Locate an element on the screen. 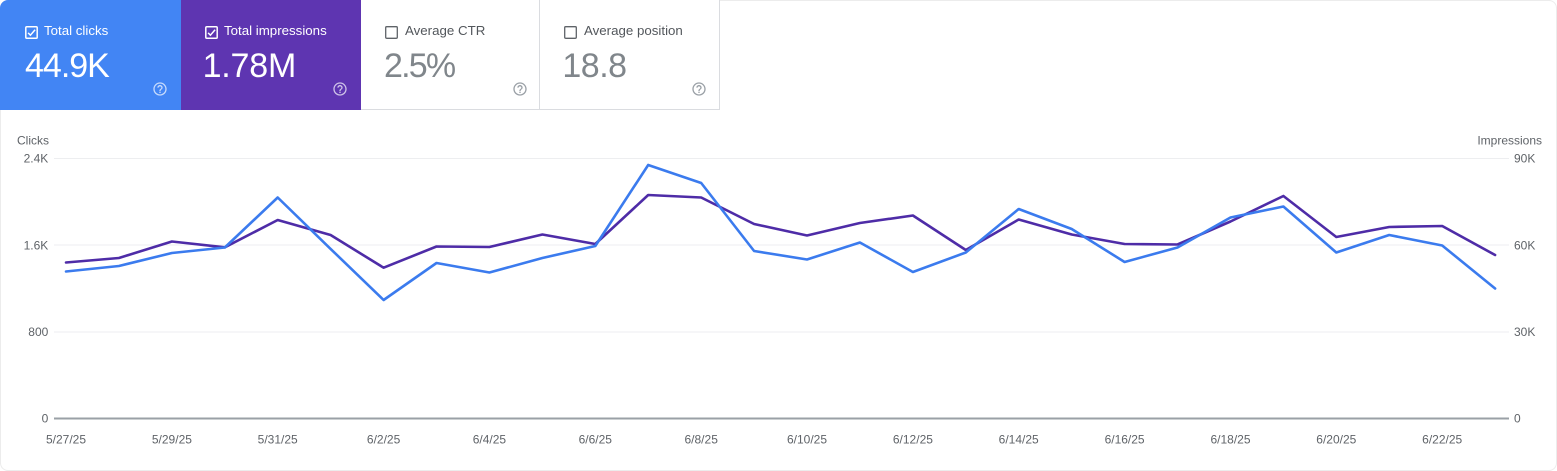  svg-text: 6/8/25 is located at coordinates (702, 440).